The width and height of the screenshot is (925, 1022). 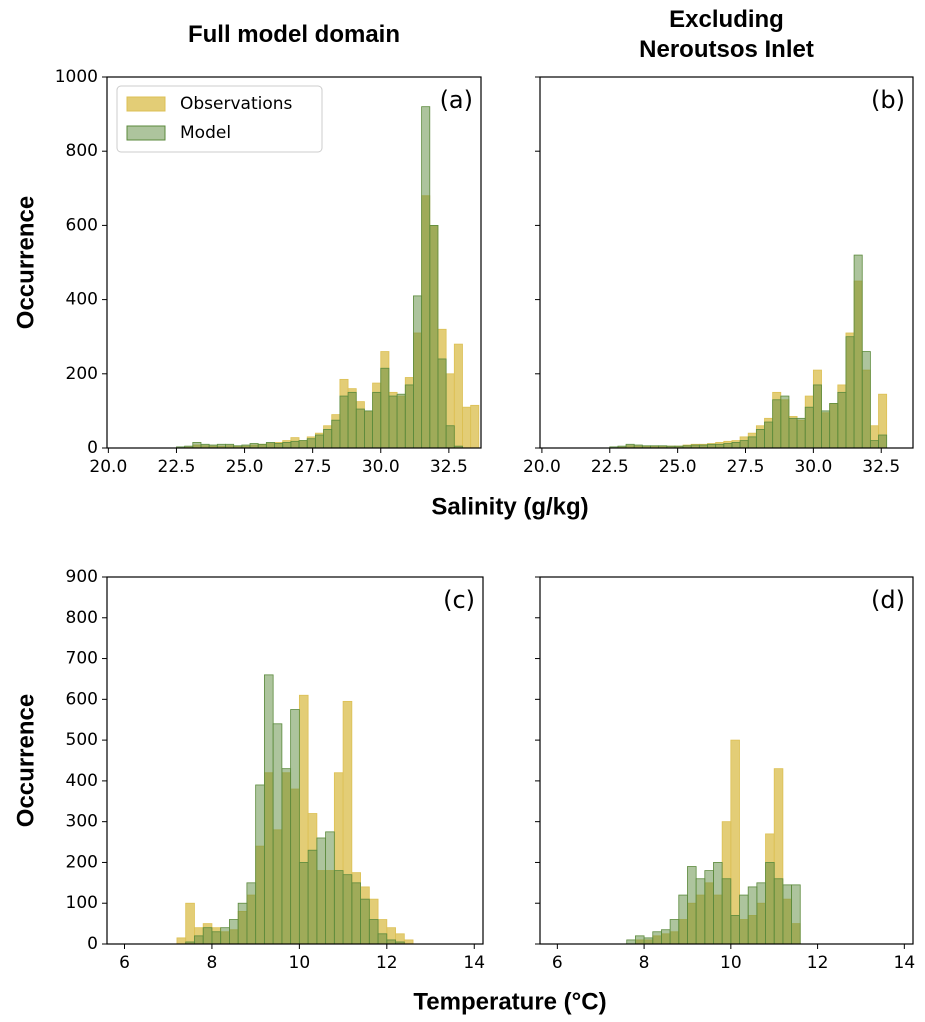 What do you see at coordinates (219, 119) in the screenshot?
I see `legend-box` at bounding box center [219, 119].